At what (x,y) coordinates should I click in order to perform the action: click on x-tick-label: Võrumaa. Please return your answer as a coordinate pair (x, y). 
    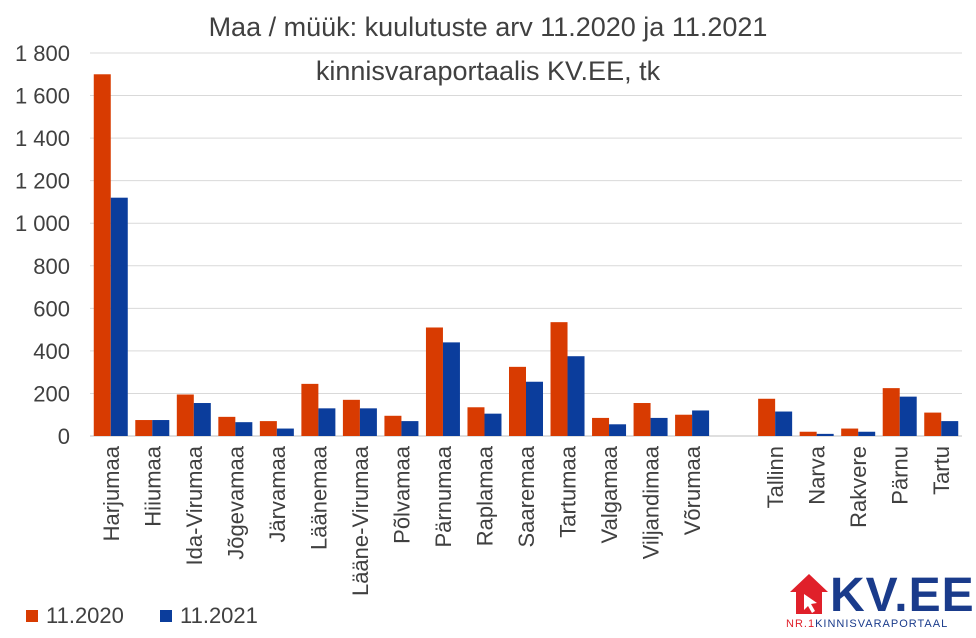
    Looking at the image, I should click on (692, 490).